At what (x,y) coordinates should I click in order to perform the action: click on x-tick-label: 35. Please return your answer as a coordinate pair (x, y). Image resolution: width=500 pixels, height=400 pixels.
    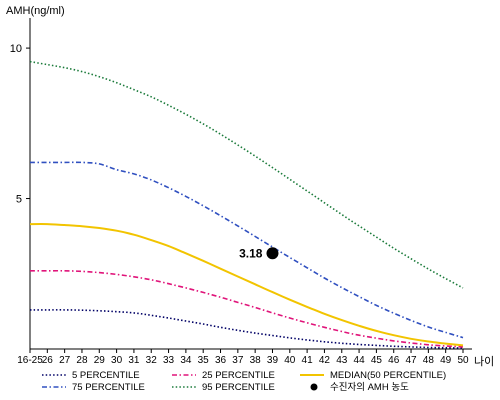
    Looking at the image, I should click on (204, 360).